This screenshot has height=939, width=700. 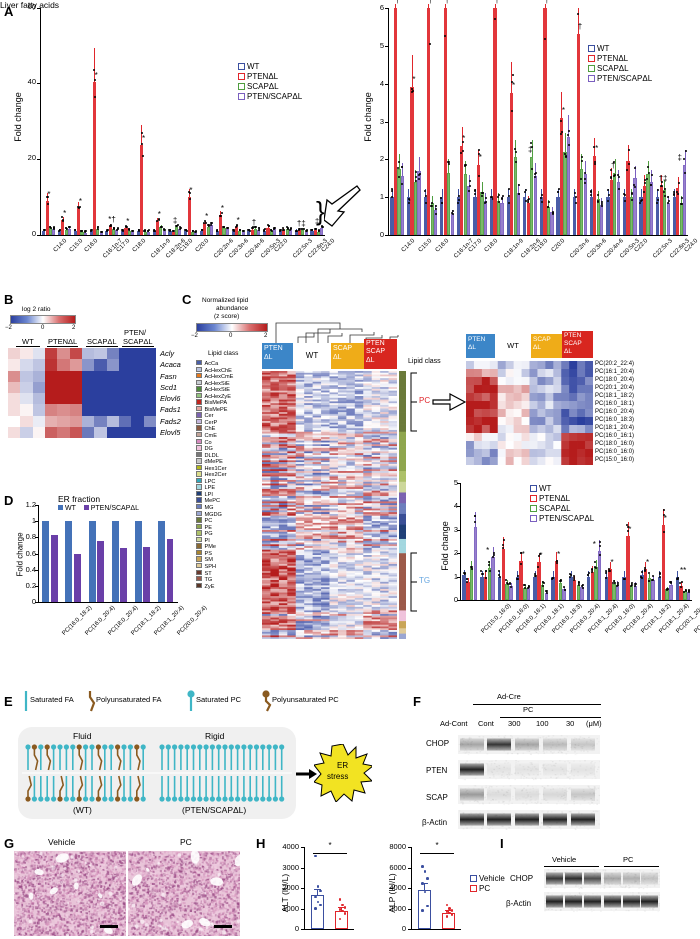 I want to click on legend-swatch-ptendl, so click(x=241, y=76).